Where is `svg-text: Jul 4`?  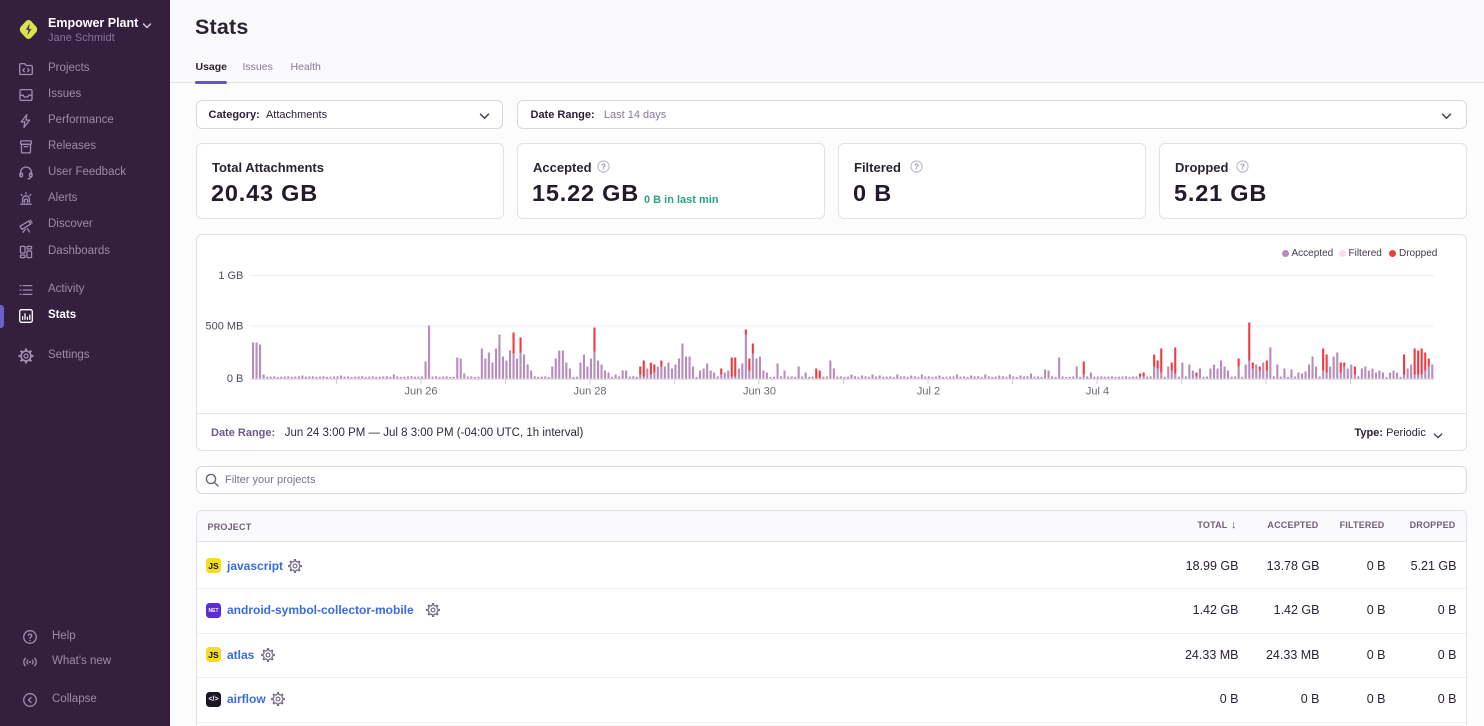 svg-text: Jul 4 is located at coordinates (1097, 391).